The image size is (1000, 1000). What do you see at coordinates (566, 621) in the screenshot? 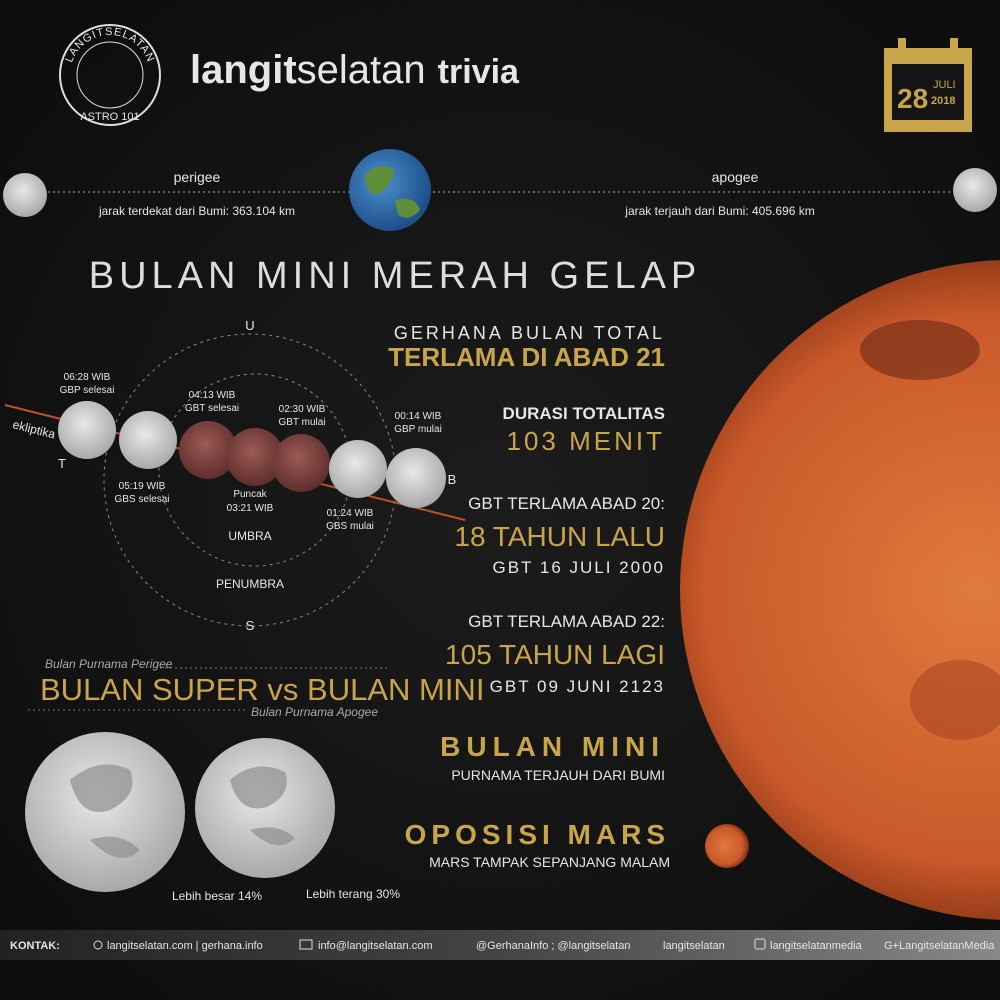
I see `fact-heading: GBT TERLAMA ABAD 22:` at bounding box center [566, 621].